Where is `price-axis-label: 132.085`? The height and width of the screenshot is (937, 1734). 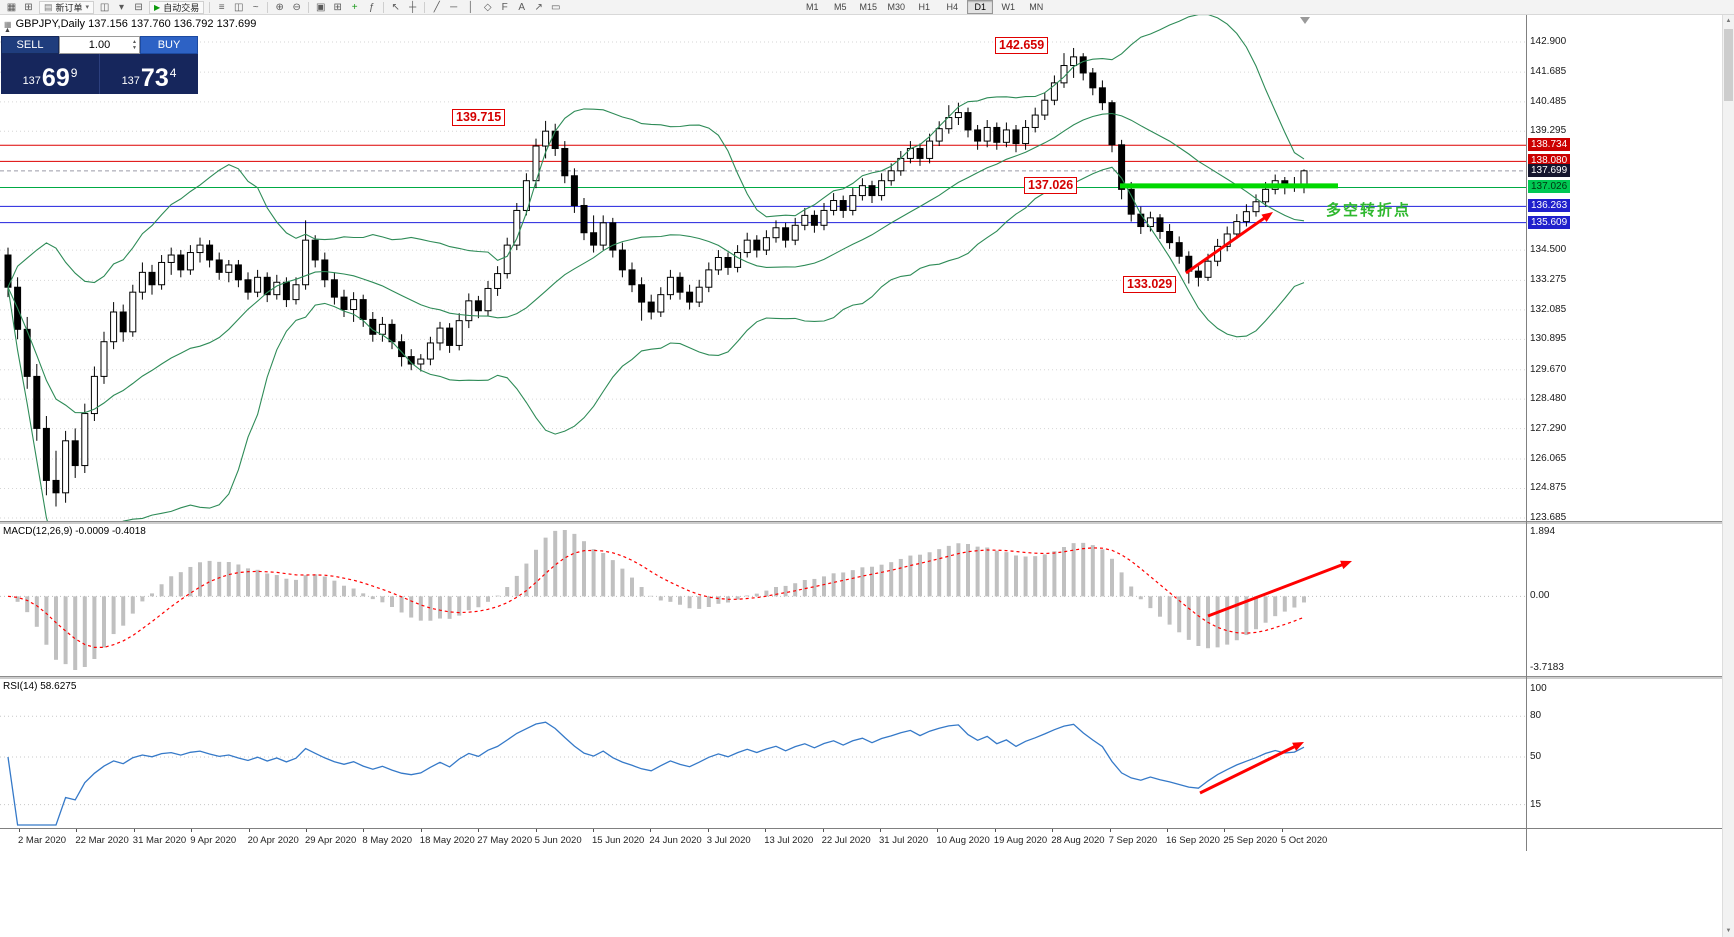
price-axis-label: 132.085 is located at coordinates (1548, 309).